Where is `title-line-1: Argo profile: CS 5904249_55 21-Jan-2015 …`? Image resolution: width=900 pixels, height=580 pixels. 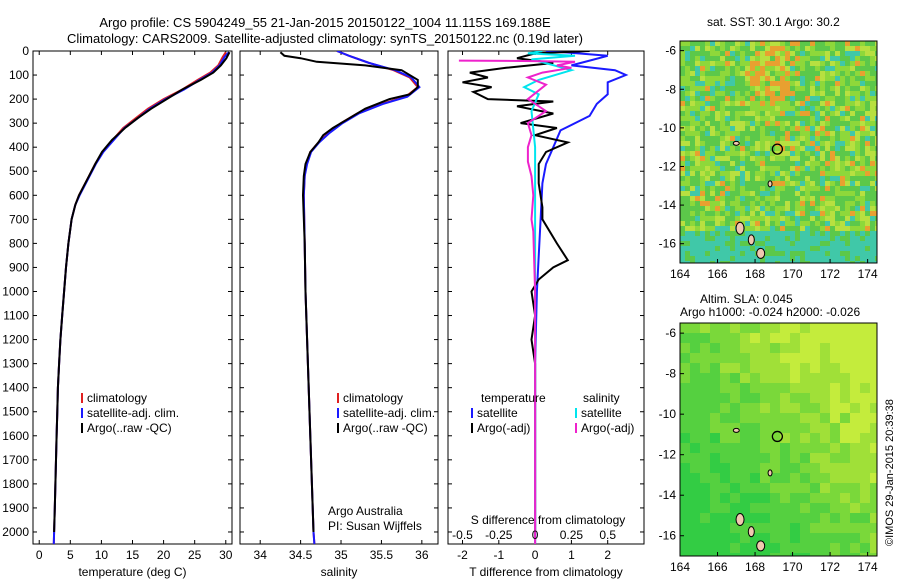 title-line-1: Argo profile: CS 5904249_55 21-Jan-2015 … is located at coordinates (325, 22).